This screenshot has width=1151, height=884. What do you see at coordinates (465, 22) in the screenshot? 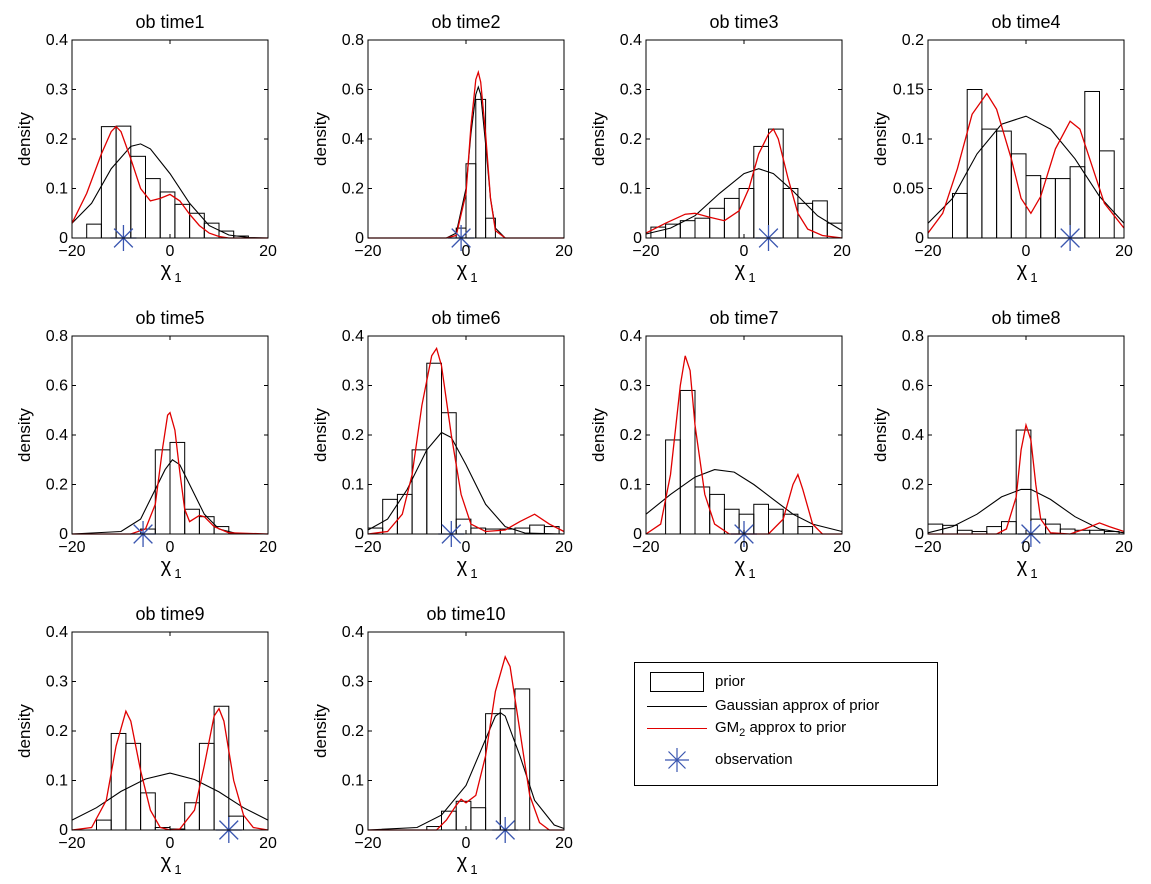
I see `subplot-title: ob time2` at bounding box center [465, 22].